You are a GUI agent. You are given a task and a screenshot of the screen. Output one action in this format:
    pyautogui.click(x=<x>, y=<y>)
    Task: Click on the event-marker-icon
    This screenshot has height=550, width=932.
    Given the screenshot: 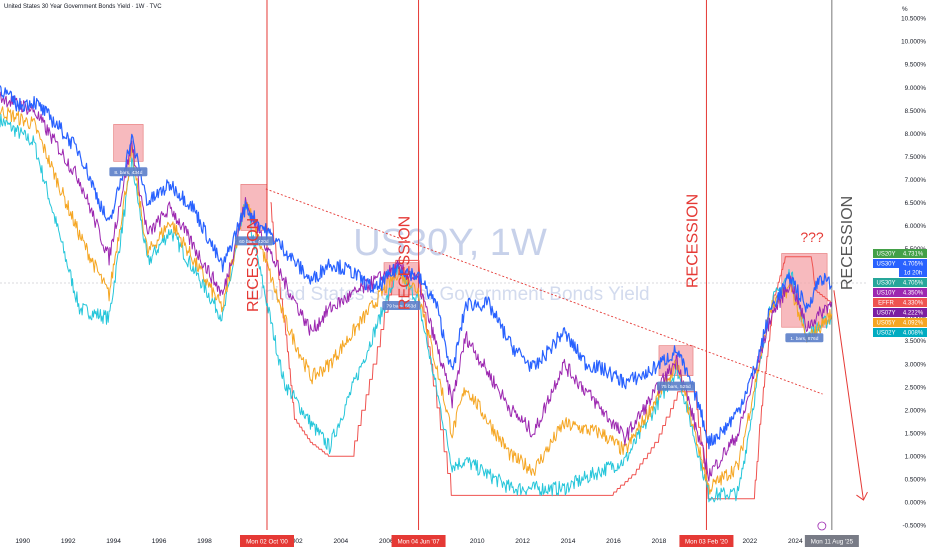 What is the action you would take?
    pyautogui.click(x=822, y=526)
    